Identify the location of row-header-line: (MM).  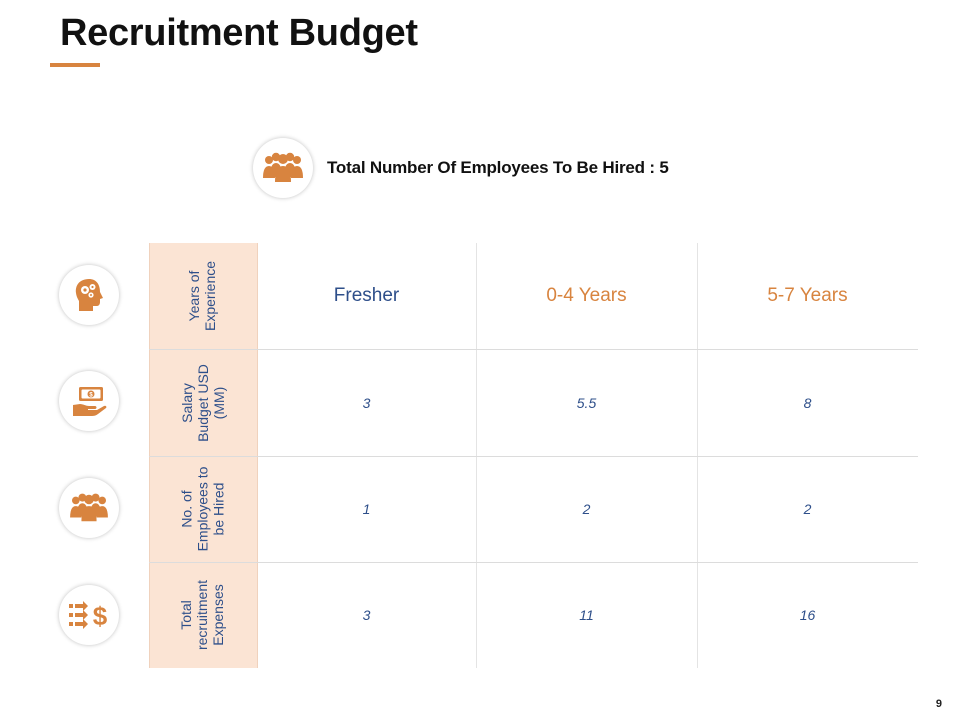
(218, 402).